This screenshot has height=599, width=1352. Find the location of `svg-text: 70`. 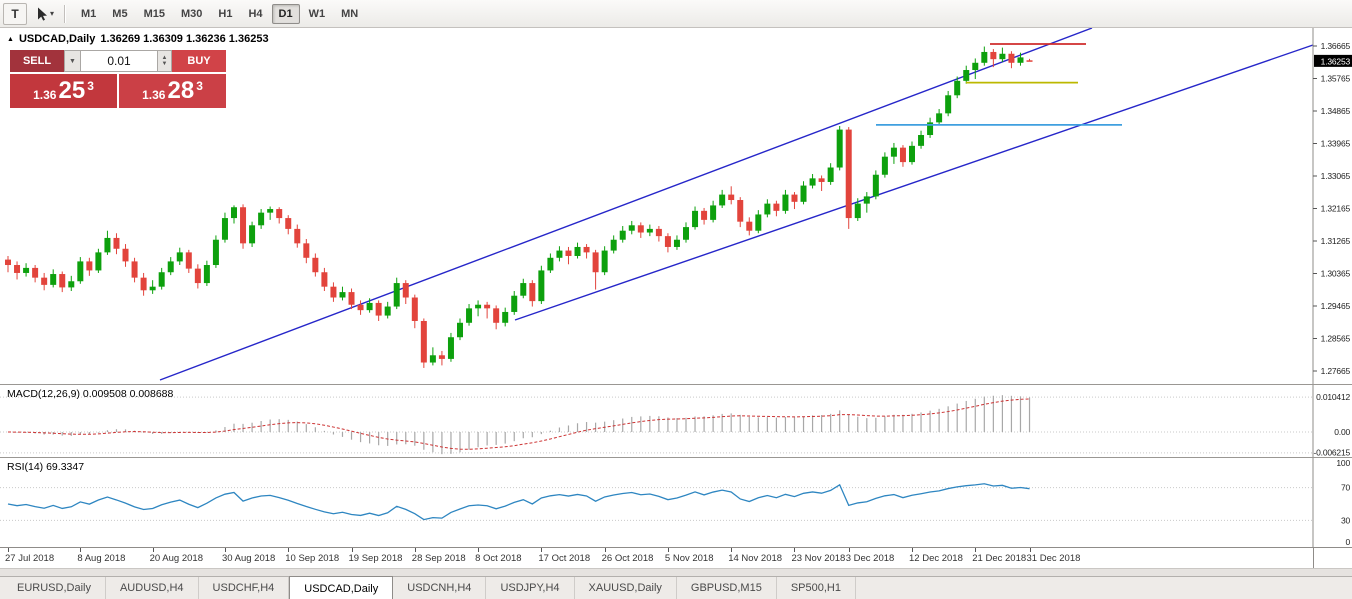

svg-text: 70 is located at coordinates (1346, 488).